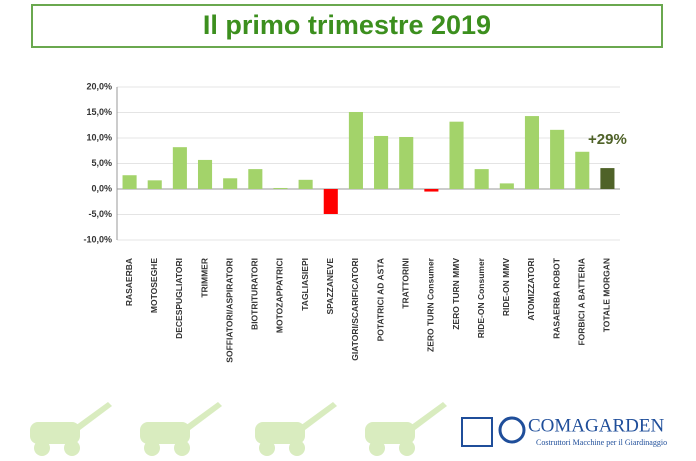 The height and width of the screenshot is (461, 696). Describe the element at coordinates (380, 299) in the screenshot. I see `x-tick-label: POTATRICI AD ASTA` at that location.